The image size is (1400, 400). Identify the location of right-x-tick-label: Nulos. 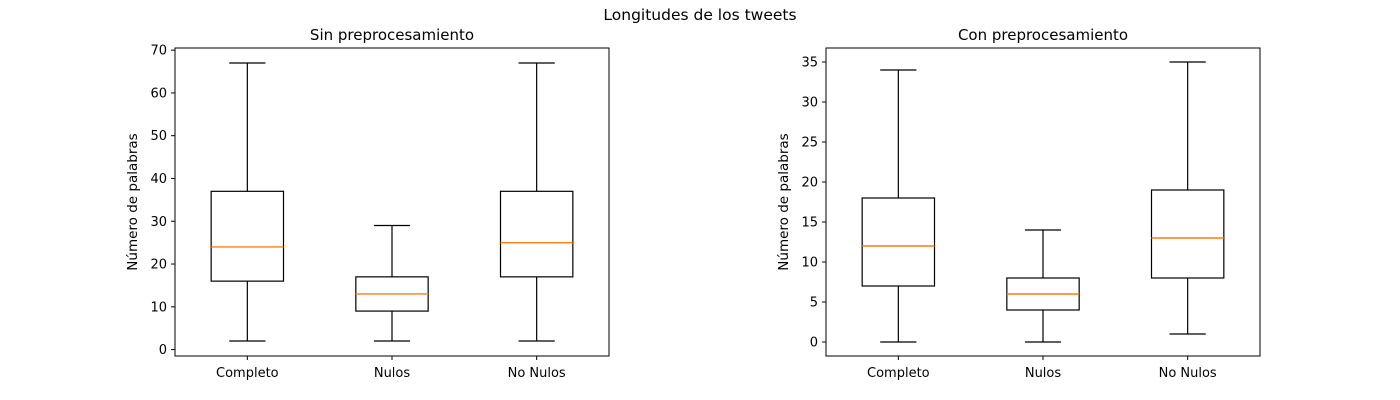
(1043, 373).